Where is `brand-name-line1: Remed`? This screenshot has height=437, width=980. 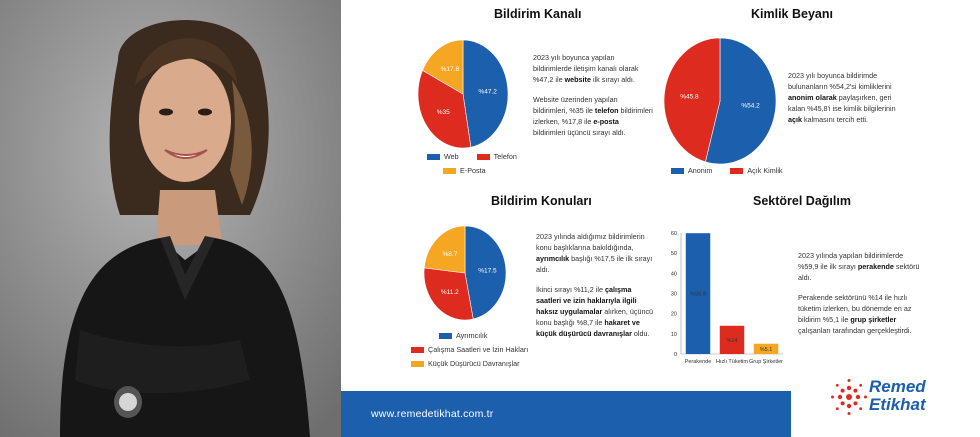
brand-name-line1: Remed is located at coordinates (897, 386).